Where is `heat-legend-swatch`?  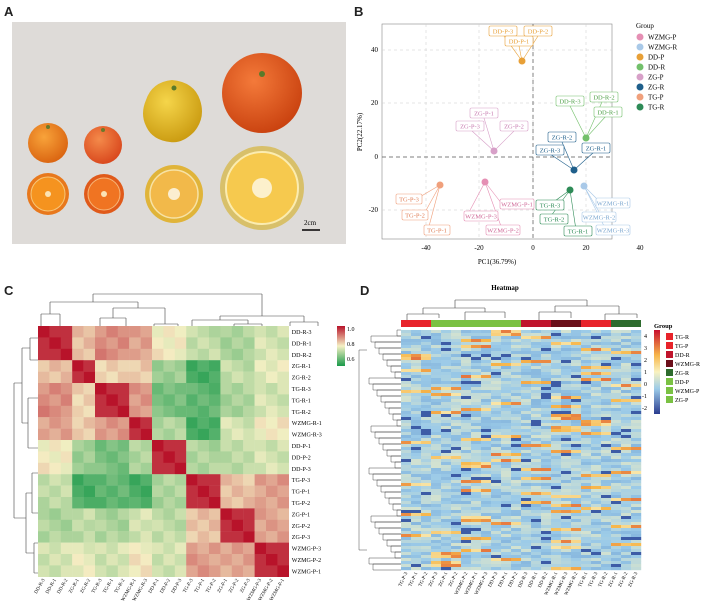
heat-legend-swatch is located at coordinates (669, 363).